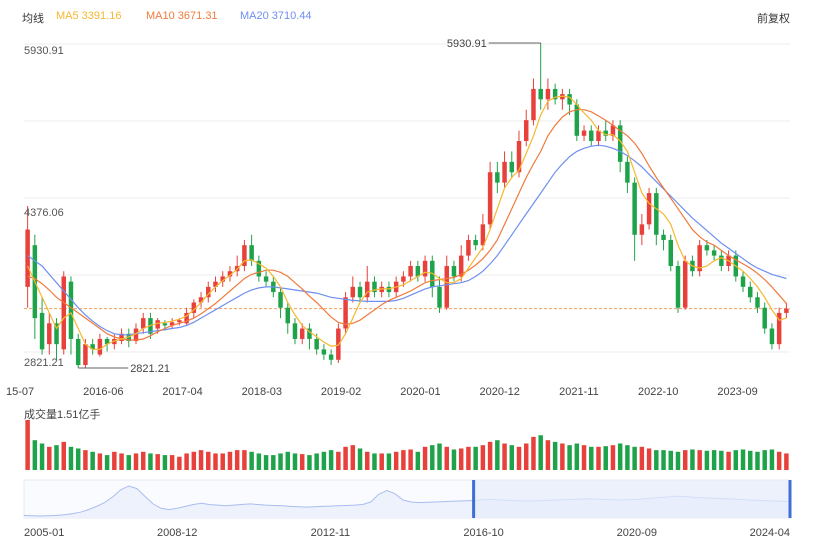 The image size is (828, 552). Describe the element at coordinates (737, 392) in the screenshot. I see `time-tick-label: 2023-09` at that location.